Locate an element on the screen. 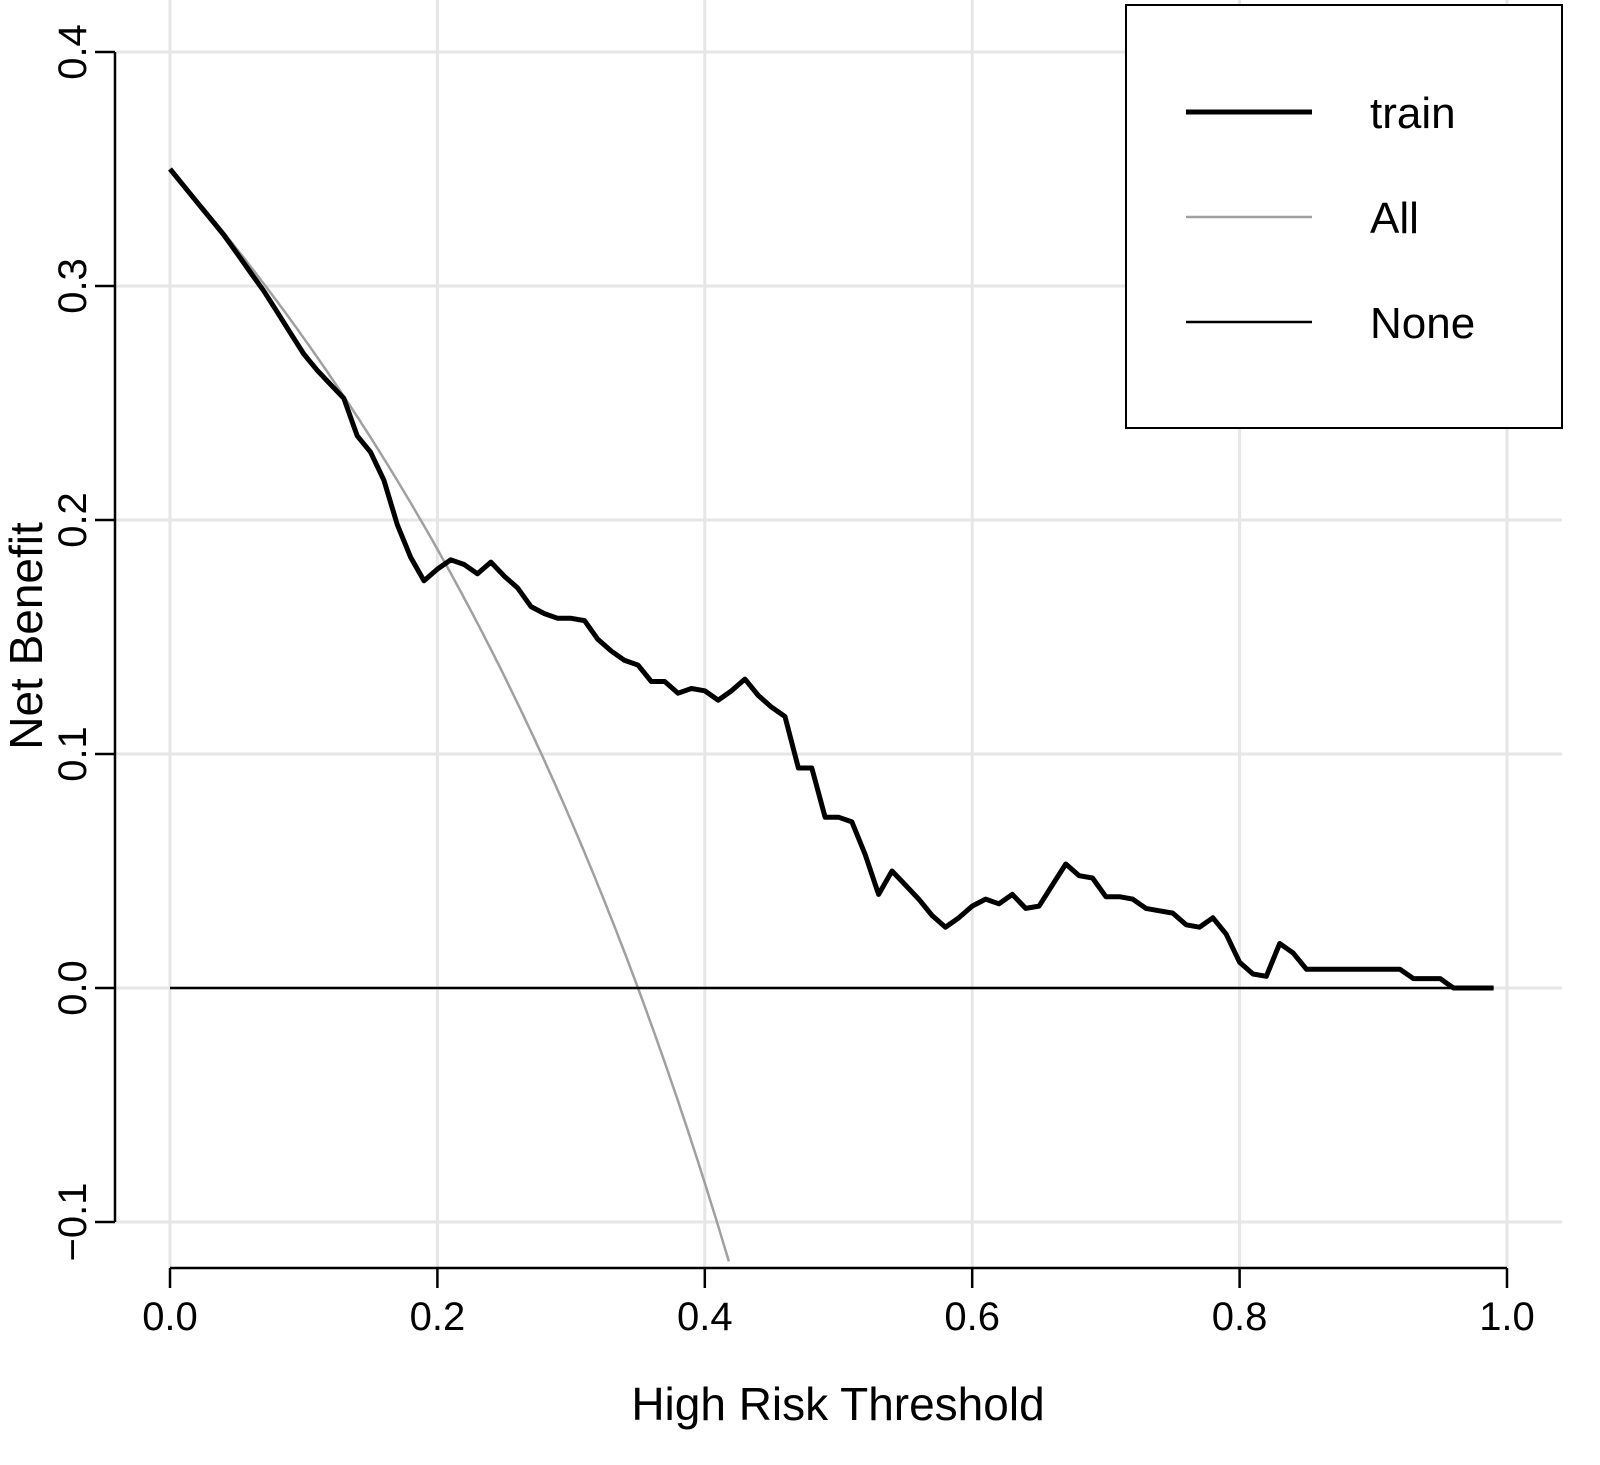 The image size is (1600, 1465). y-tick-label: 0.0 is located at coordinates (73, 988).